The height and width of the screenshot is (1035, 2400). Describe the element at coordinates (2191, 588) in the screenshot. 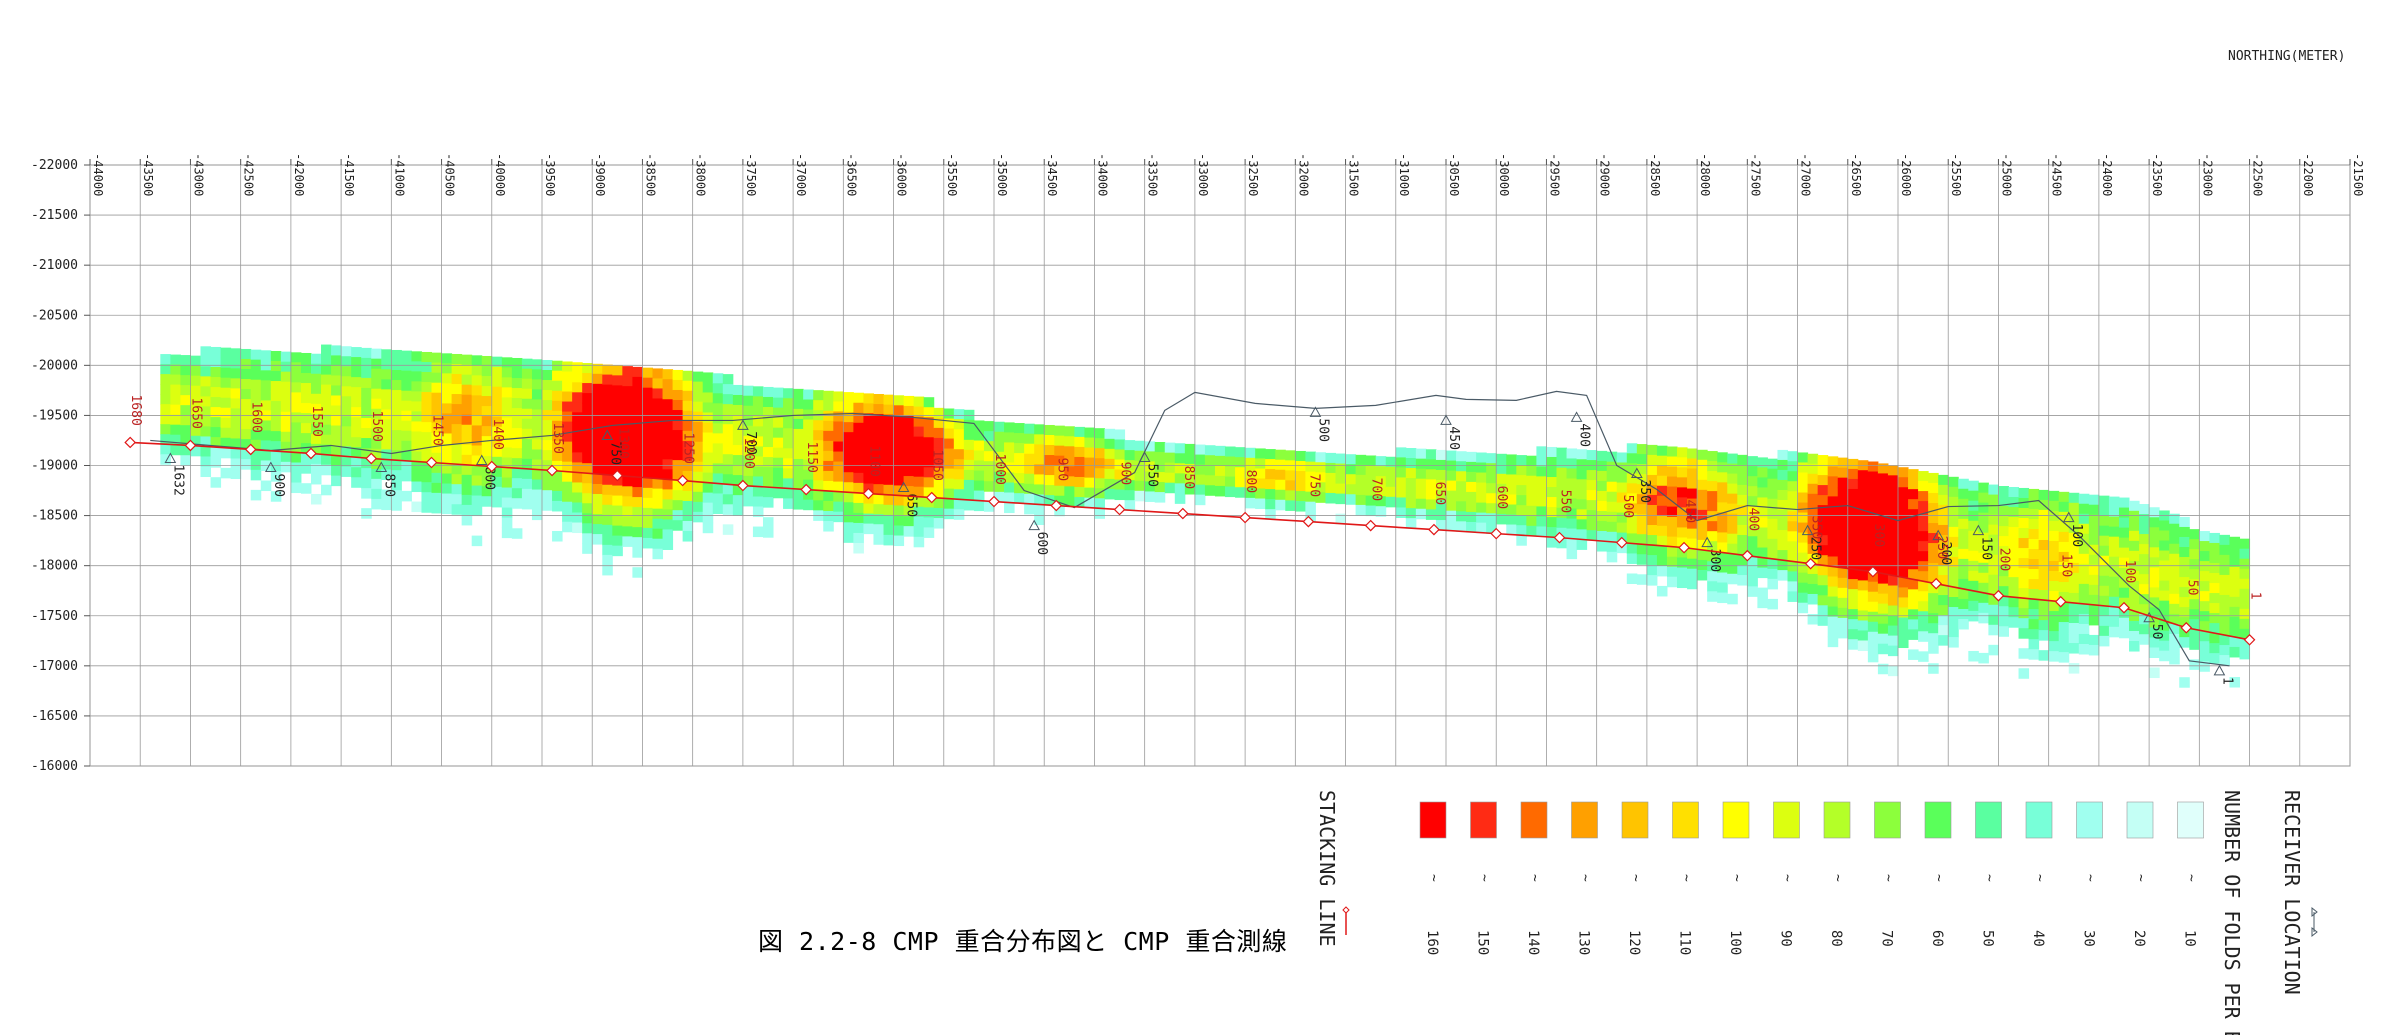

I see `stacking-label: 50` at that location.